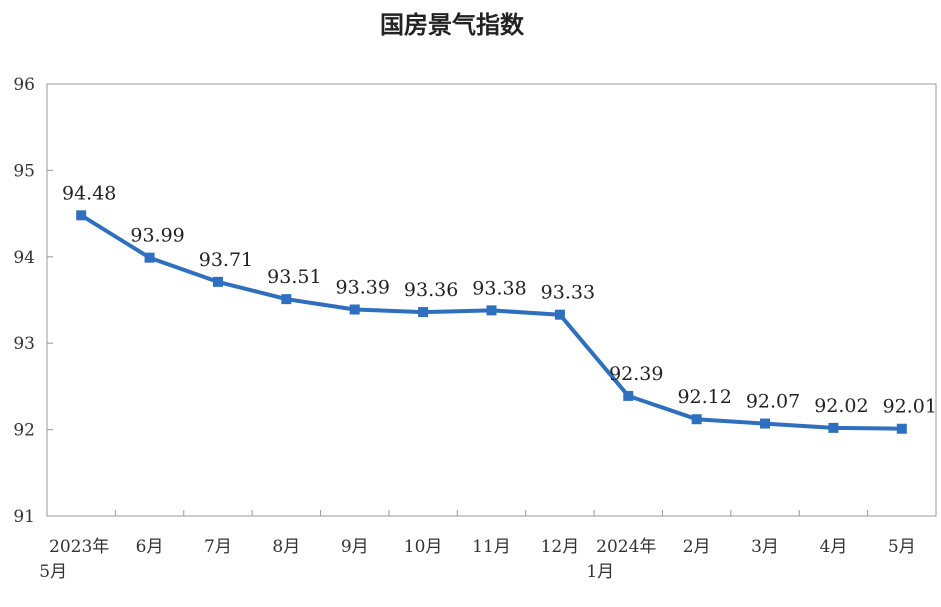 Image resolution: width=941 pixels, height=607 pixels. I want to click on data-label: 92.39, so click(636, 374).